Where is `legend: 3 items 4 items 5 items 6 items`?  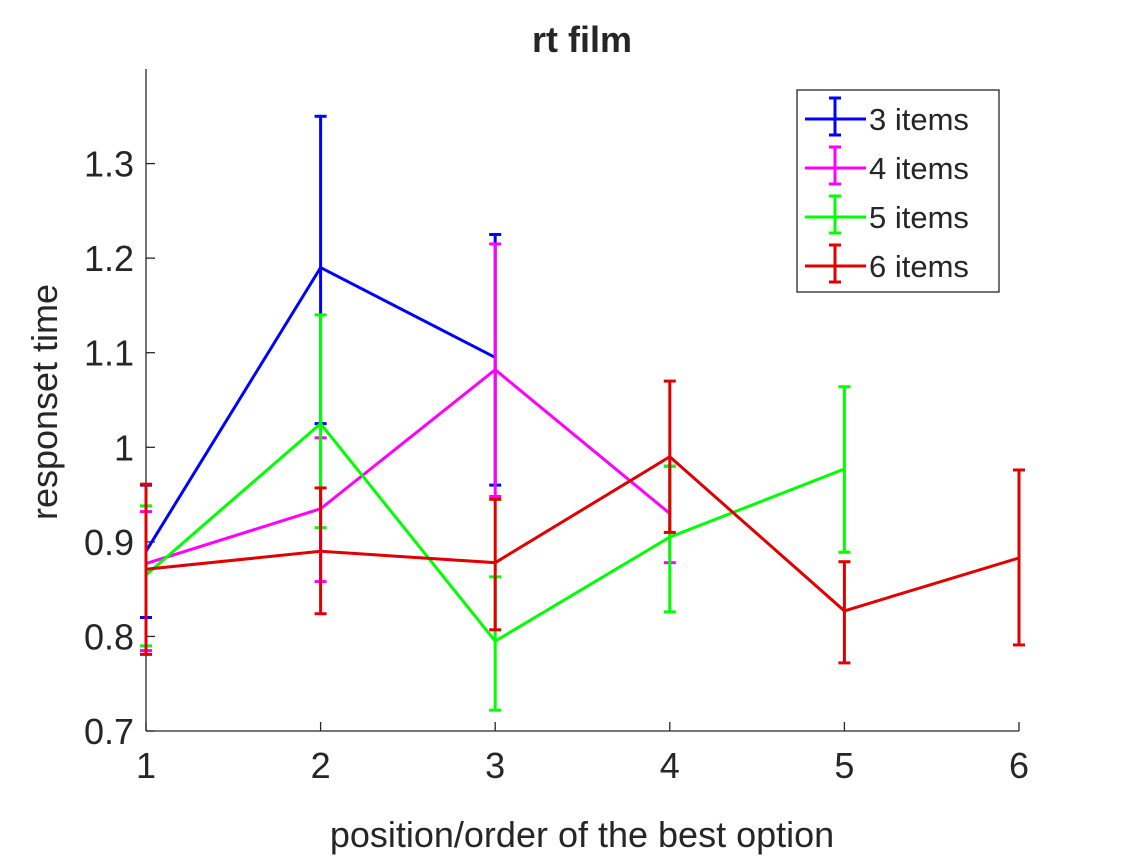 legend: 3 items 4 items 5 items 6 items is located at coordinates (898, 191).